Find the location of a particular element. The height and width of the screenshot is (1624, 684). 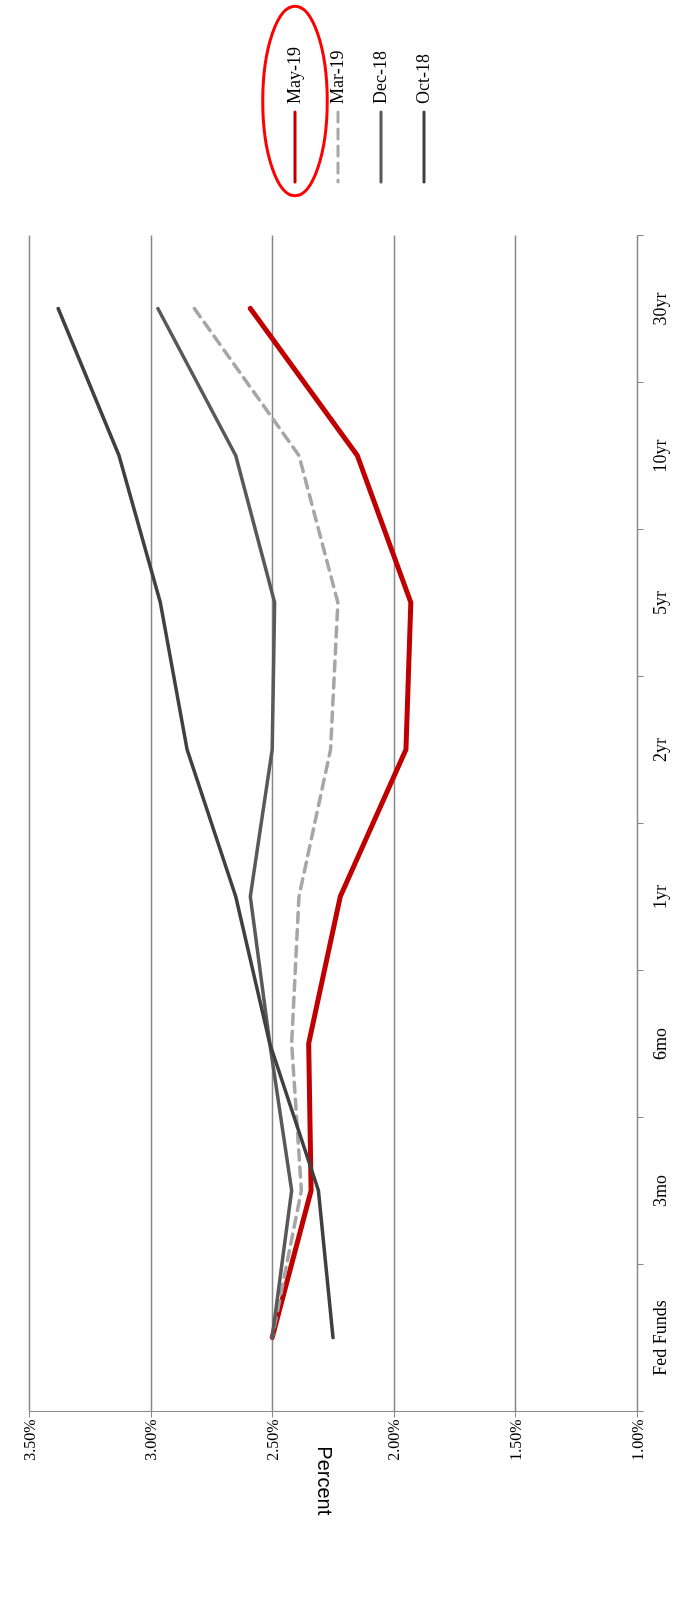

text: Oct-18 is located at coordinates (423, 79).